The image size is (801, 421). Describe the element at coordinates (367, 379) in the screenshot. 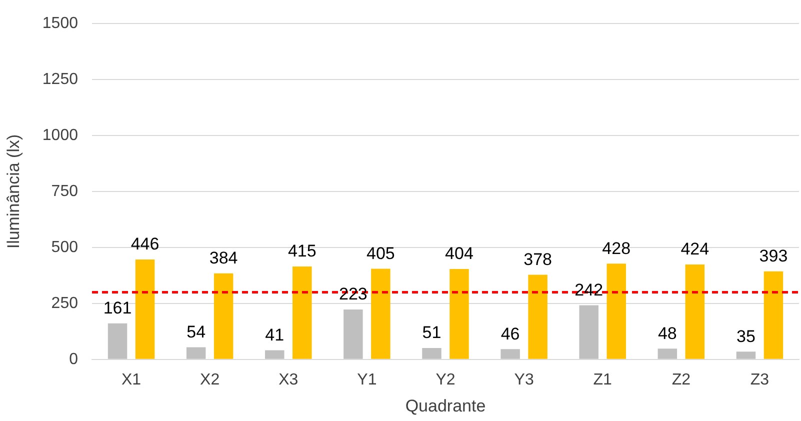

I see `x-tick-label: Y1` at that location.